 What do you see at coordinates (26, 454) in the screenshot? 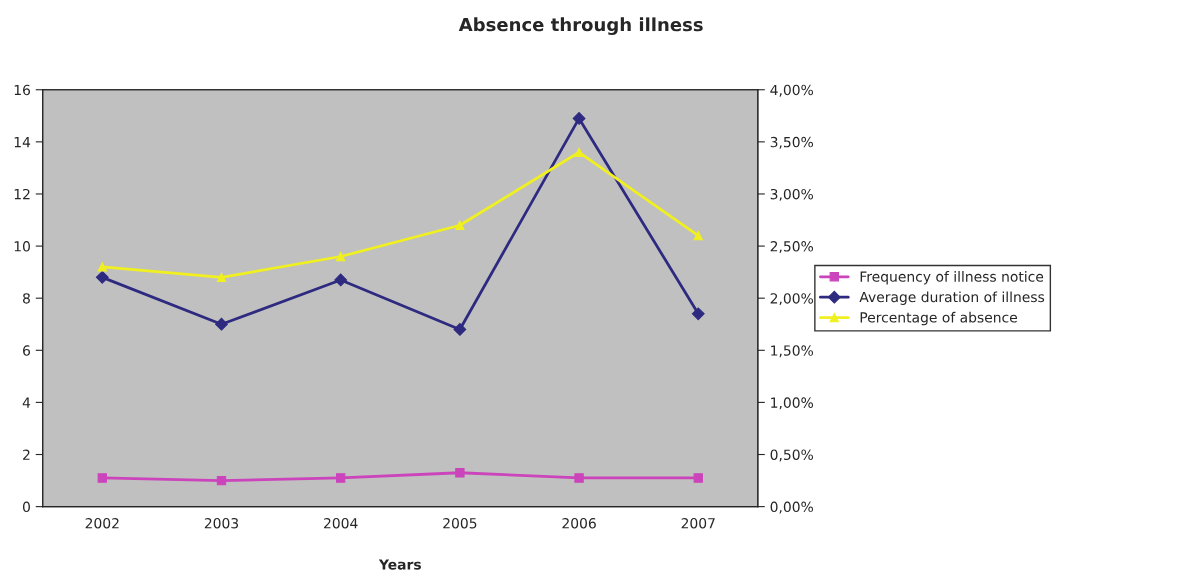
I see `y-tick-label: 2` at bounding box center [26, 454].